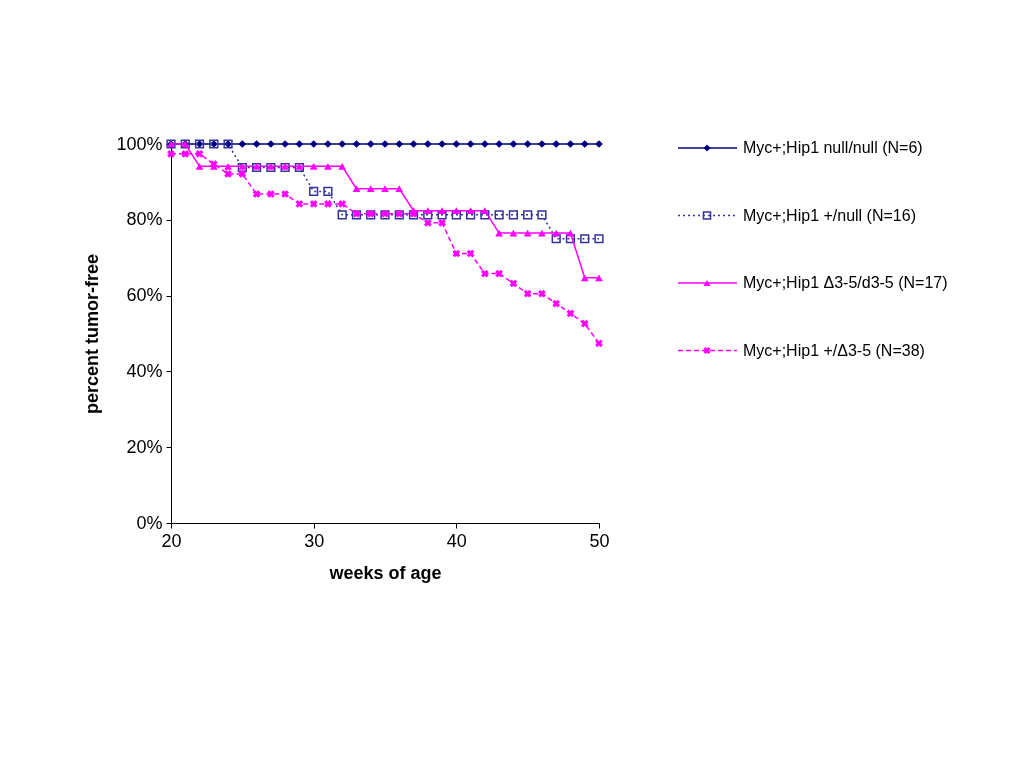  Describe the element at coordinates (599, 540) in the screenshot. I see `x-tick-label: 50` at that location.